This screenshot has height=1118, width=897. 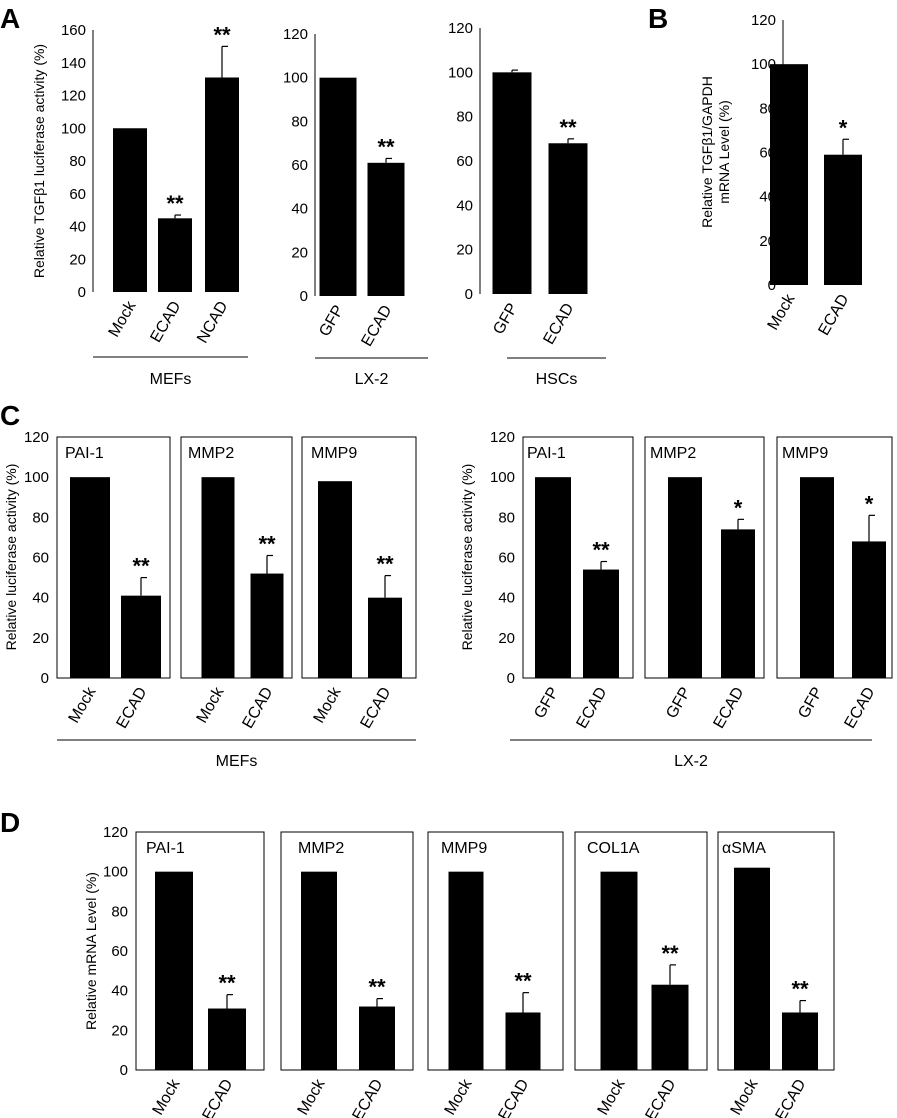 I want to click on y-axis-label: Relative TGFβ1 luciferase activity (%), so click(x=39, y=161).